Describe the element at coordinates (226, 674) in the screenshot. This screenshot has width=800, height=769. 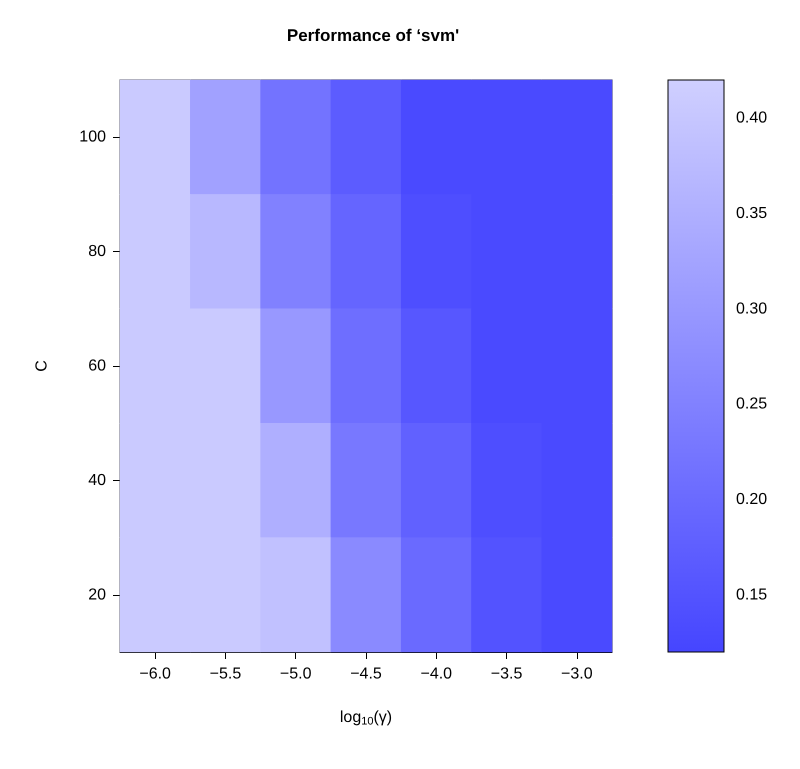
I see `x-tick-label: −5.5` at that location.